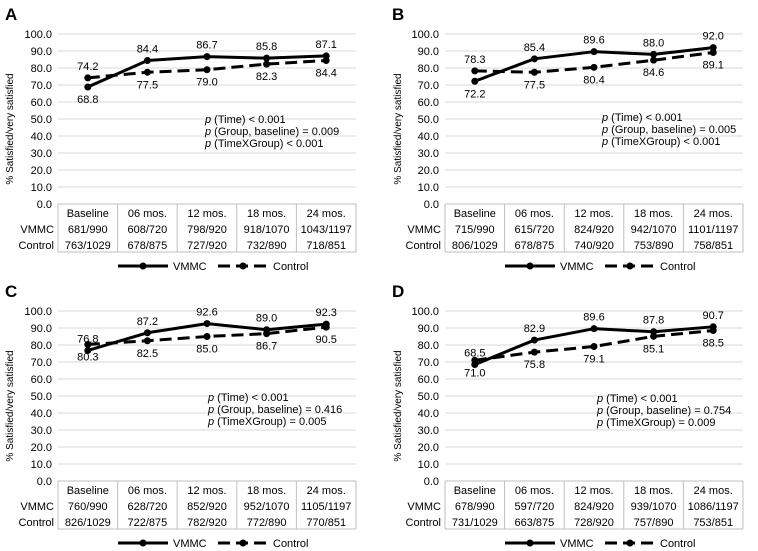 Image resolution: width=758 pixels, height=551 pixels. Describe the element at coordinates (206, 313) in the screenshot. I see `data-label-vmmc: 92.6` at that location.